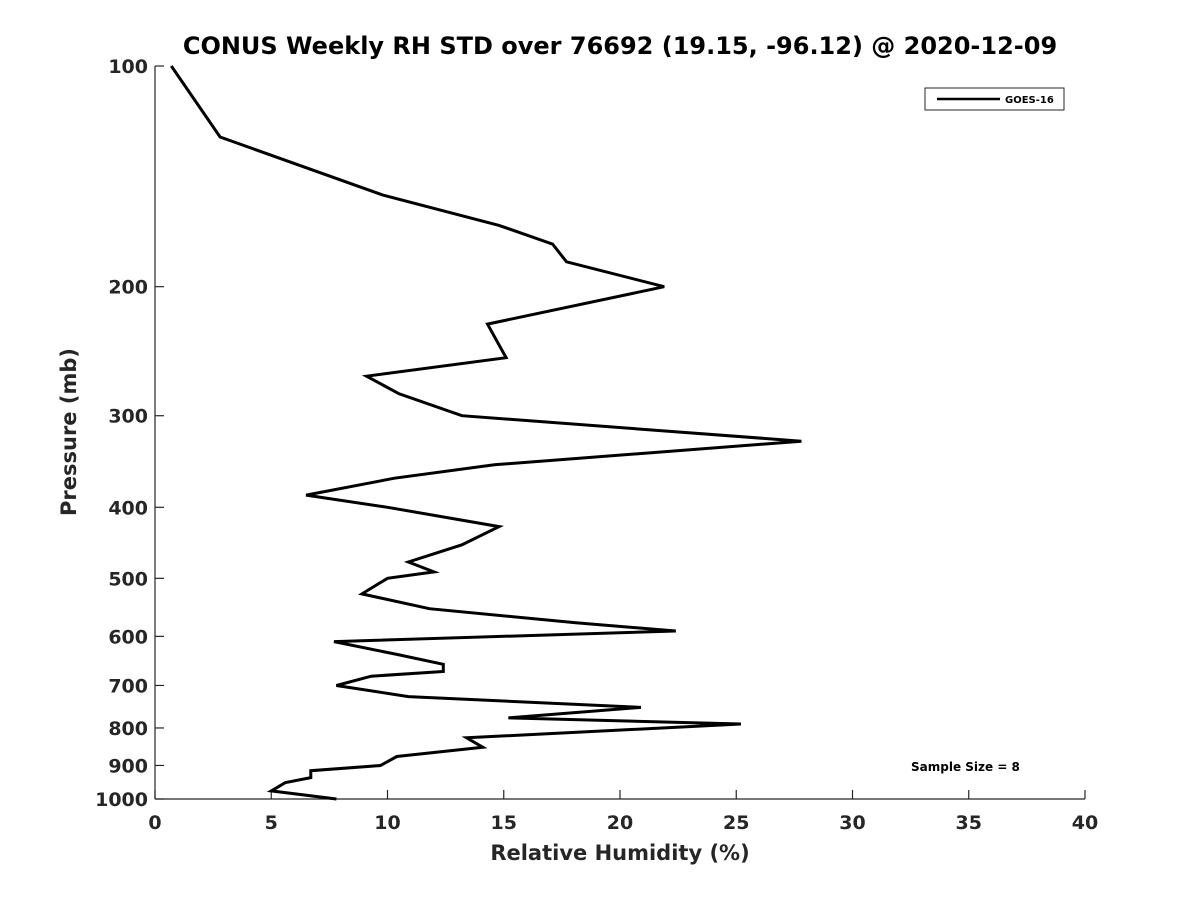  I want to click on x-tick-label: 0, so click(154, 823).